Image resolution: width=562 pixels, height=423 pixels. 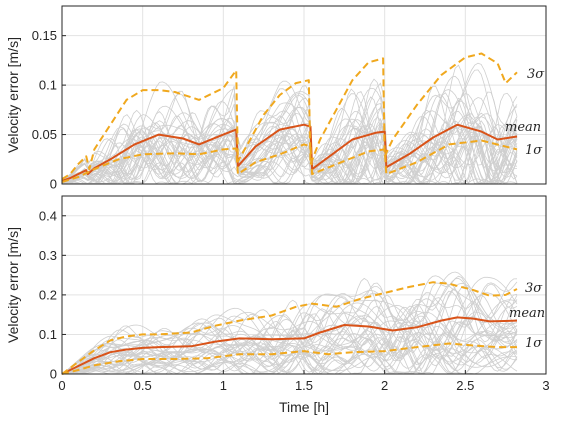 I want to click on y-tick-label: 0.2, so click(x=48, y=294).